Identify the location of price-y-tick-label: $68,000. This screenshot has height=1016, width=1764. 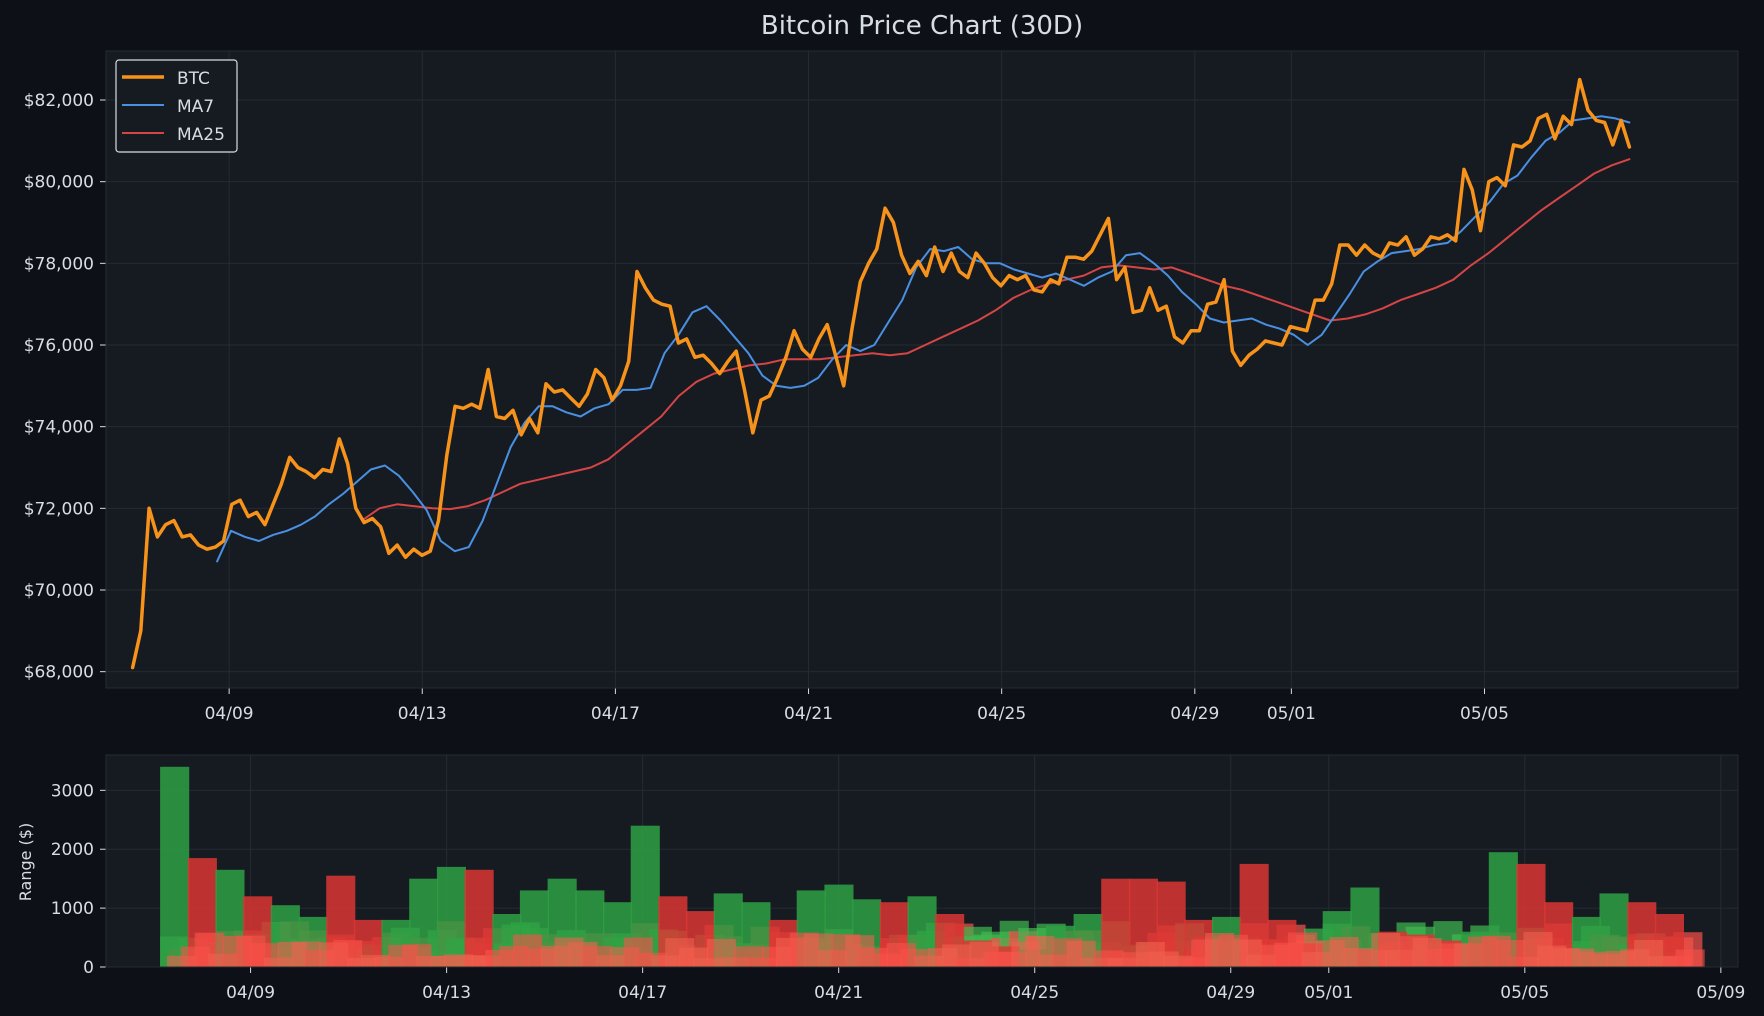
(59, 673).